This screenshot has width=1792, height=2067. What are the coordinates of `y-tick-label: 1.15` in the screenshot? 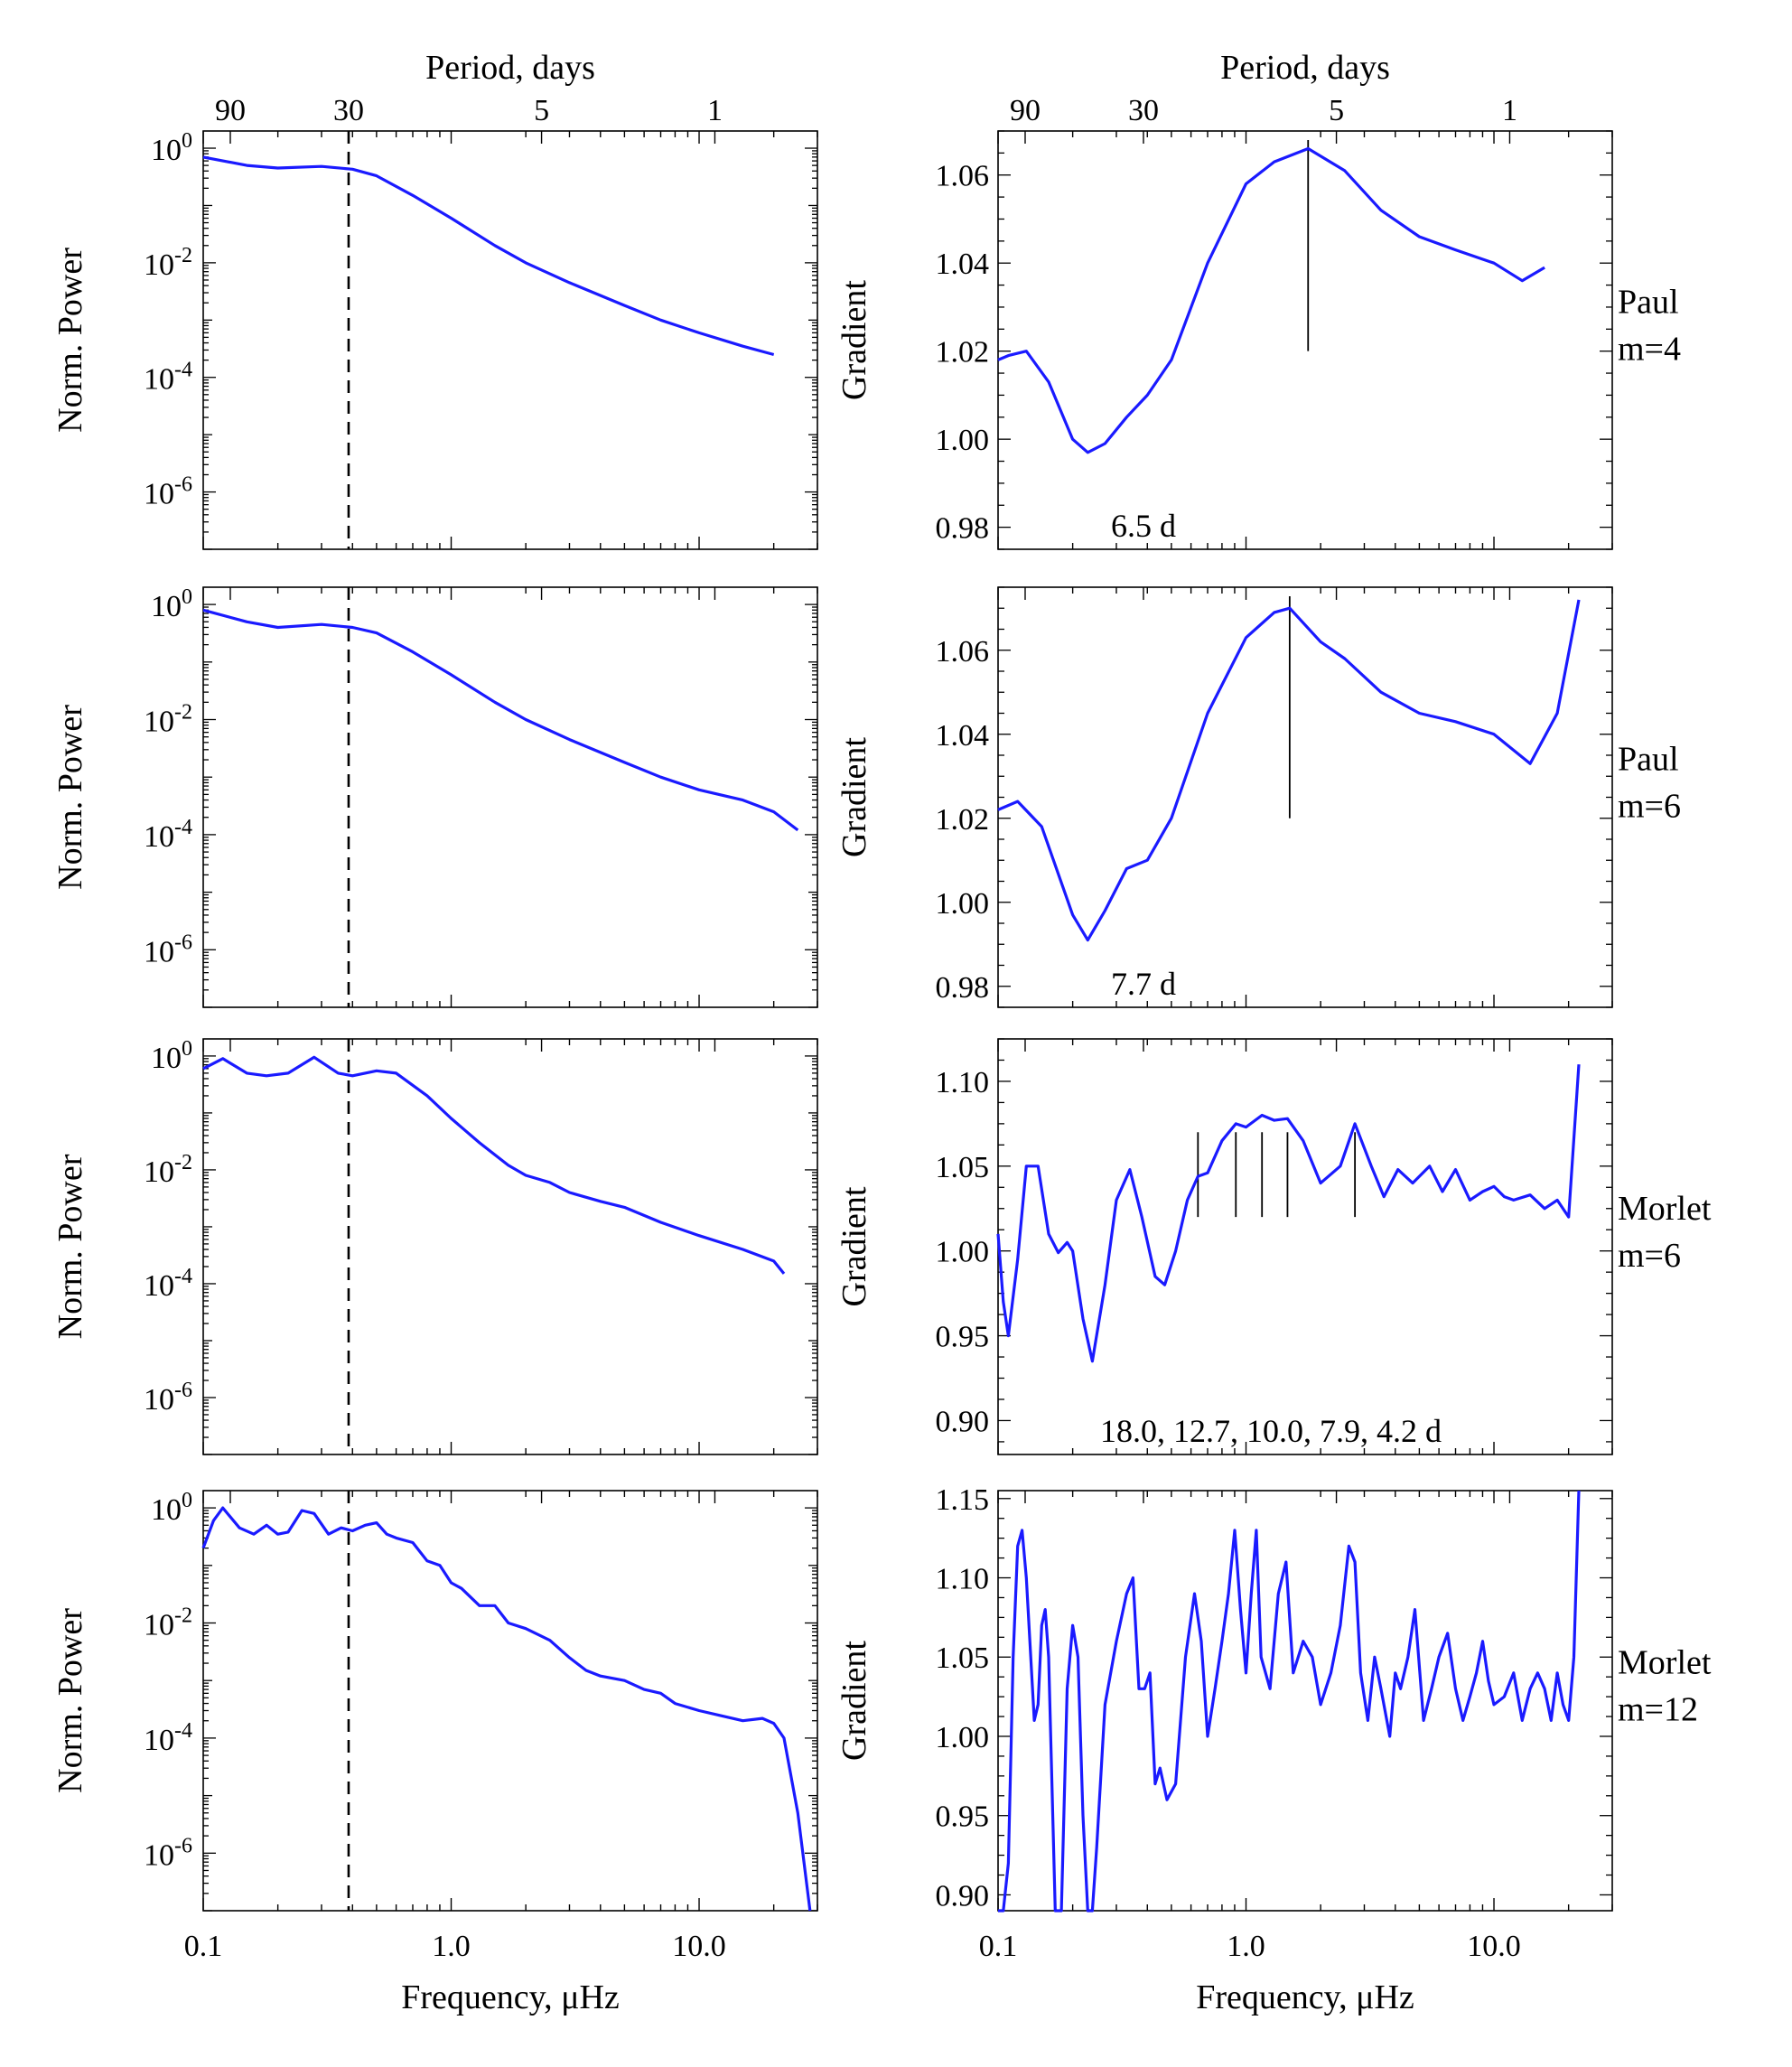 It's located at (963, 1500).